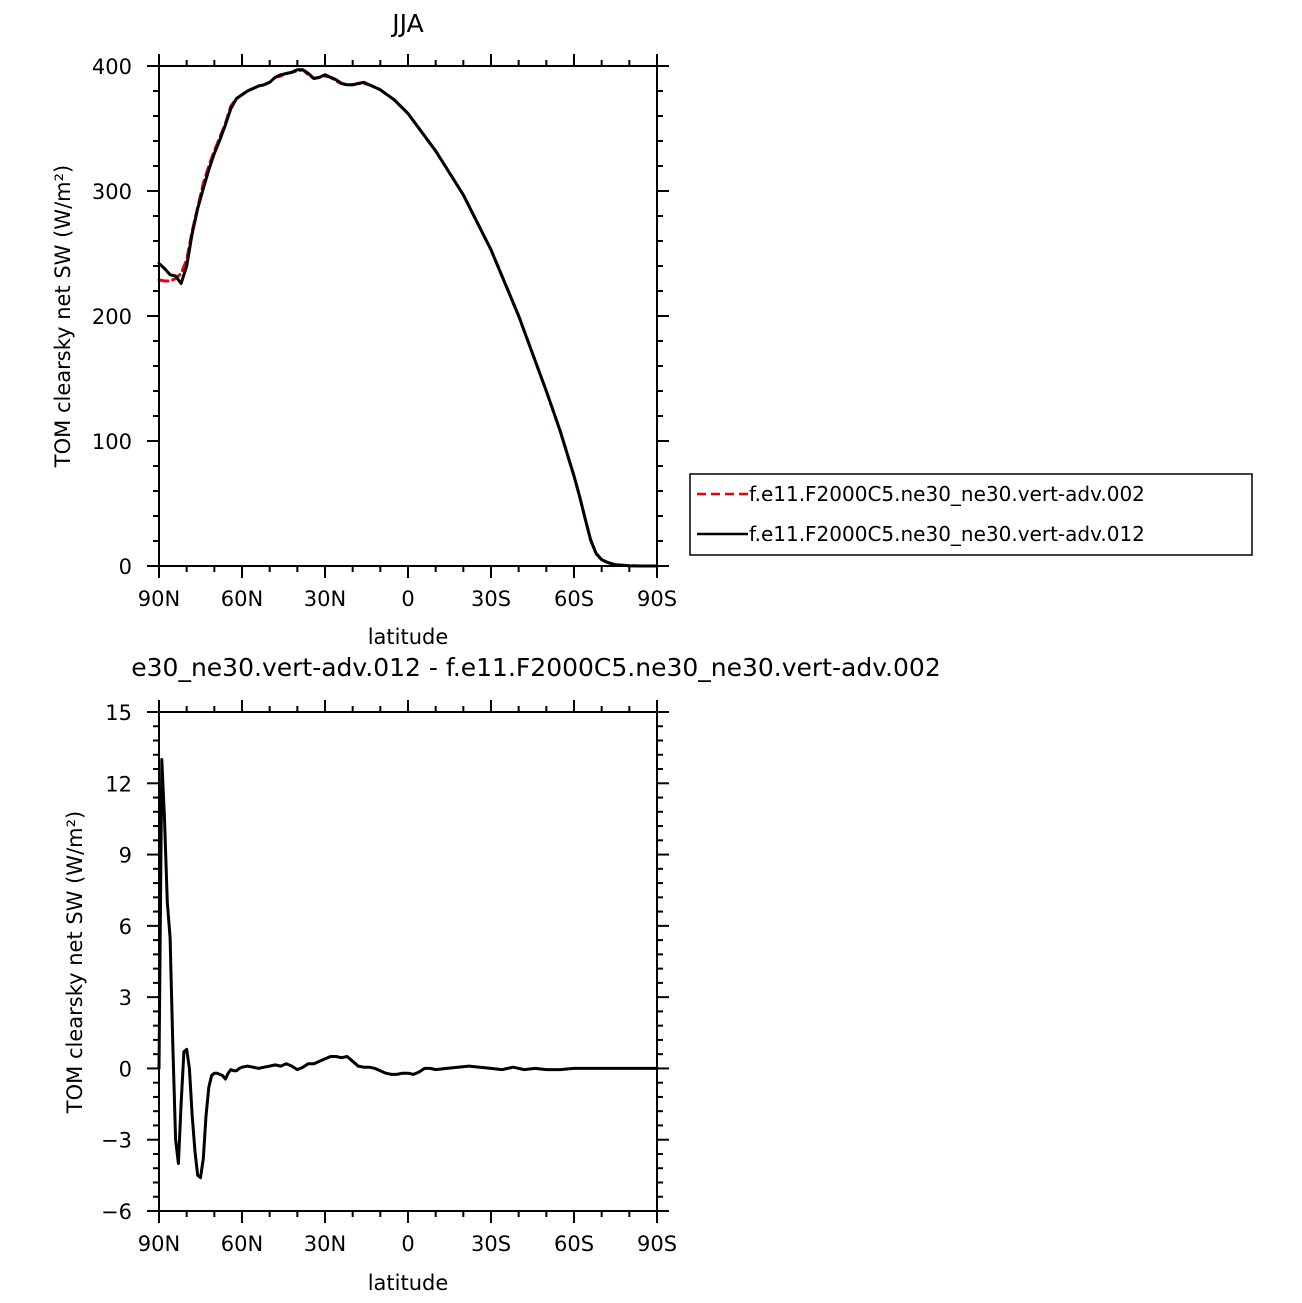  I want to click on bottom-panel-x-tick-labels: 90N 60N 30N 0 30S 60S 90S, so click(407, 1244).